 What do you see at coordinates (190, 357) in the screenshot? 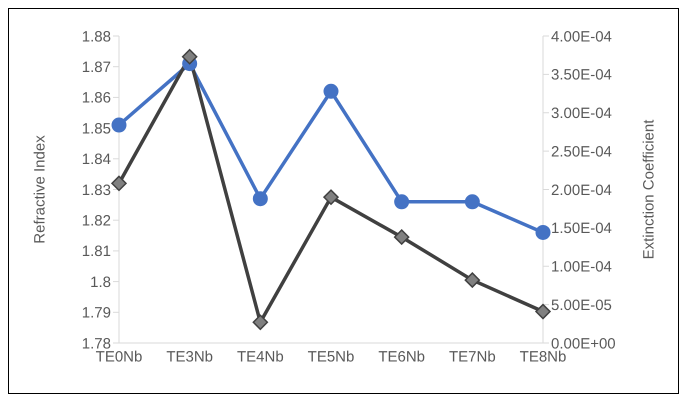
I see `x-tick-label: TE3Nb` at bounding box center [190, 357].